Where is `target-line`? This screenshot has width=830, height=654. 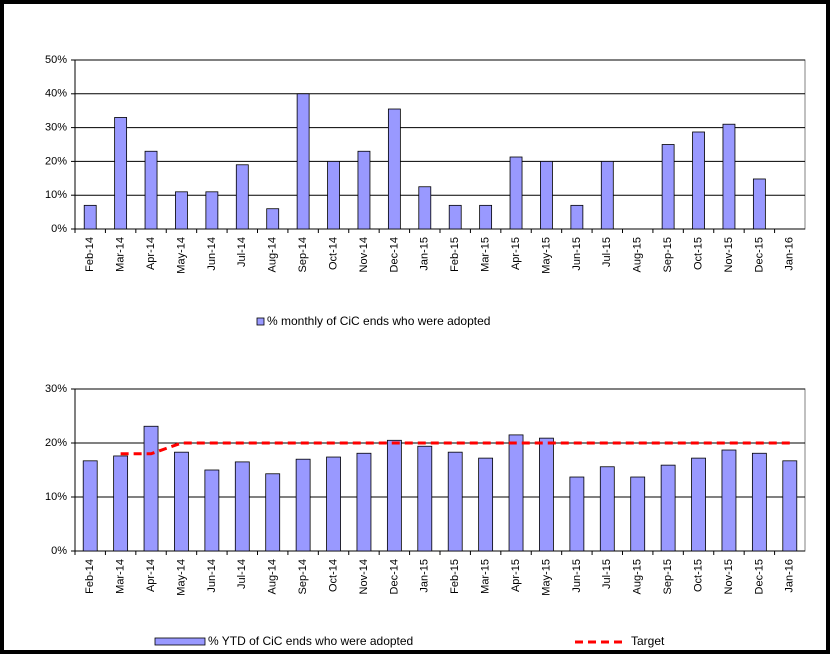
target-line is located at coordinates (455, 448).